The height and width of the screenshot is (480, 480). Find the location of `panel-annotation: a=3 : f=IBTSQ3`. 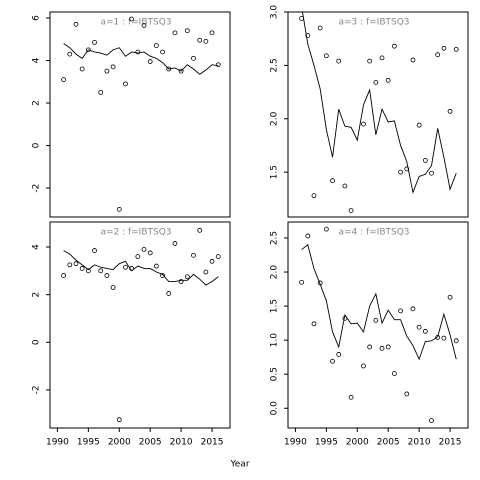

panel-annotation: a=3 : f=IBTSQ3 is located at coordinates (373, 23).